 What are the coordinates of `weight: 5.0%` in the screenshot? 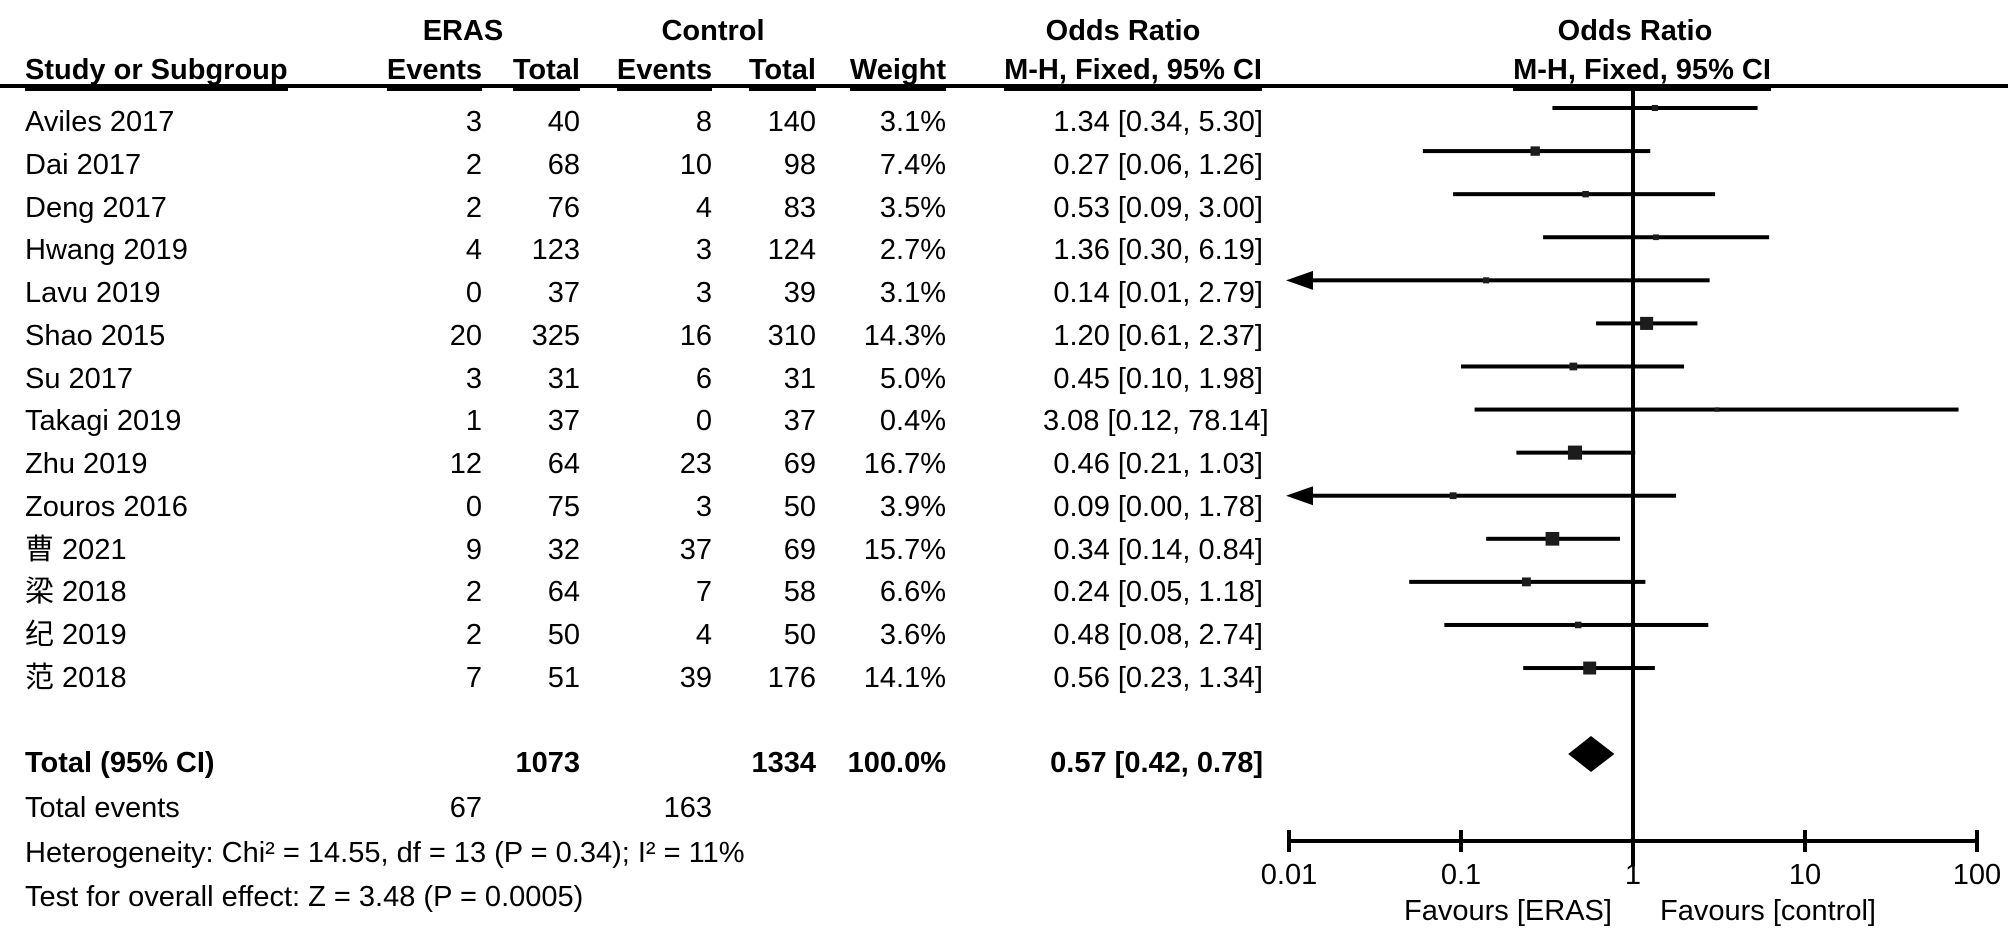 It's located at (912, 379).